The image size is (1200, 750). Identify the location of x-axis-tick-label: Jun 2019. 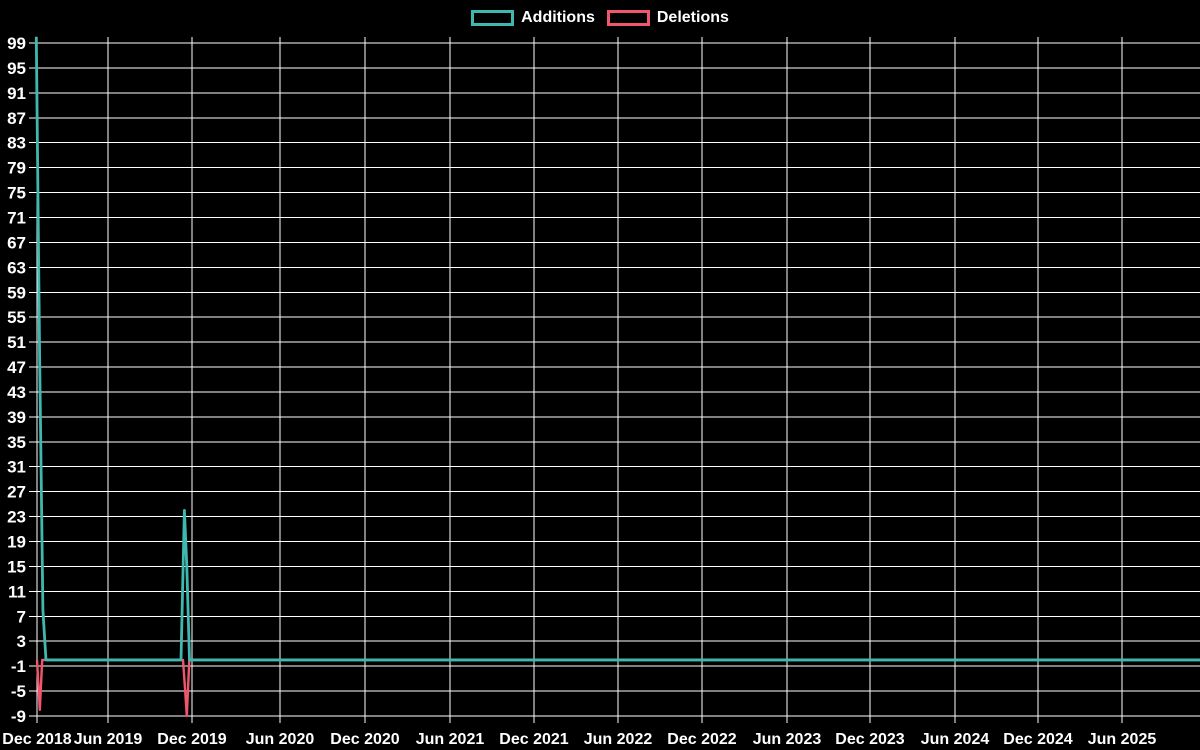
(108, 739).